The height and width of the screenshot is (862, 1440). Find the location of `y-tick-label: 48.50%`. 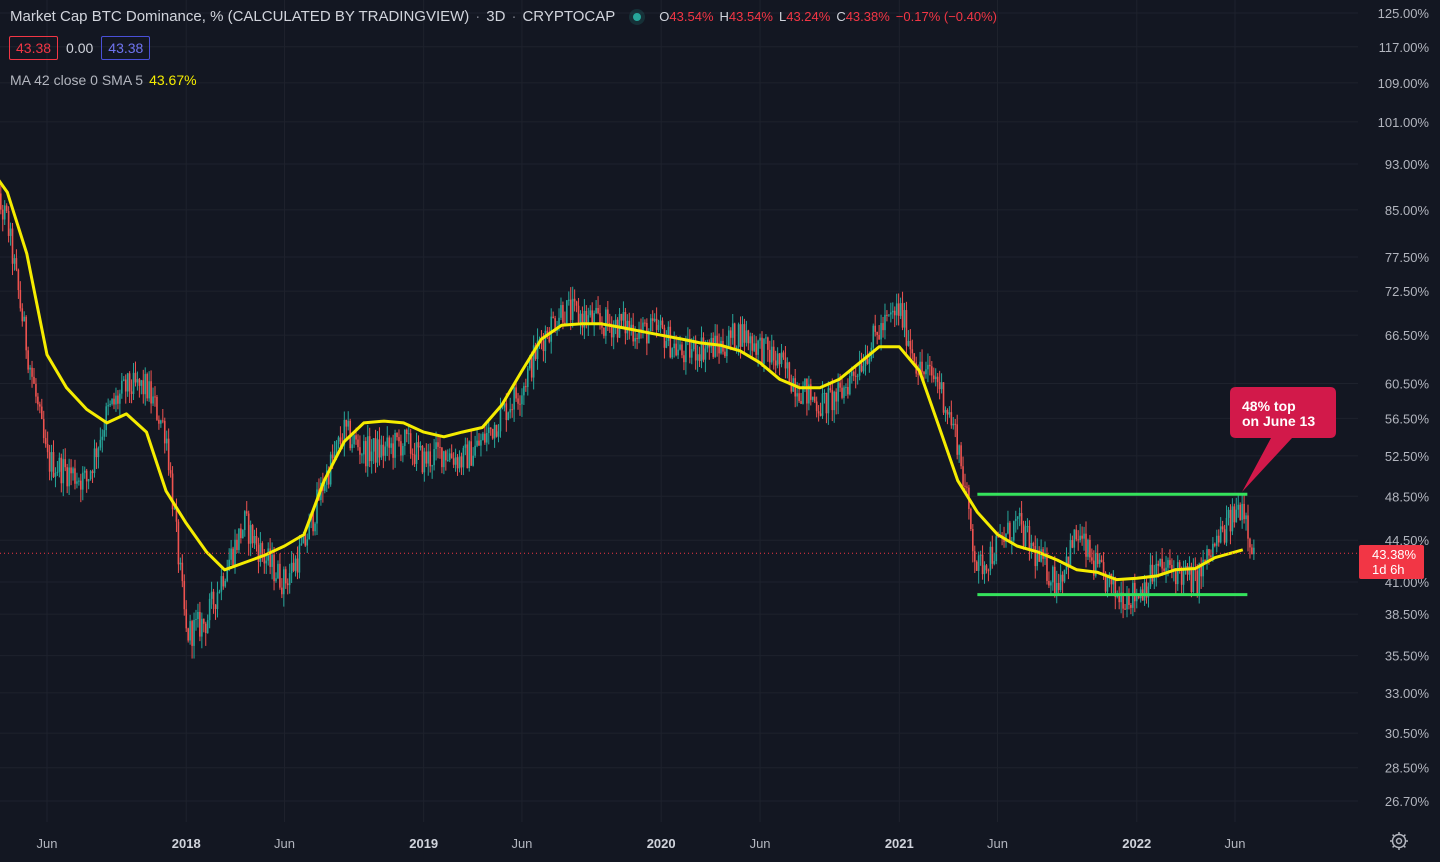

y-tick-label: 48.50% is located at coordinates (1407, 496).